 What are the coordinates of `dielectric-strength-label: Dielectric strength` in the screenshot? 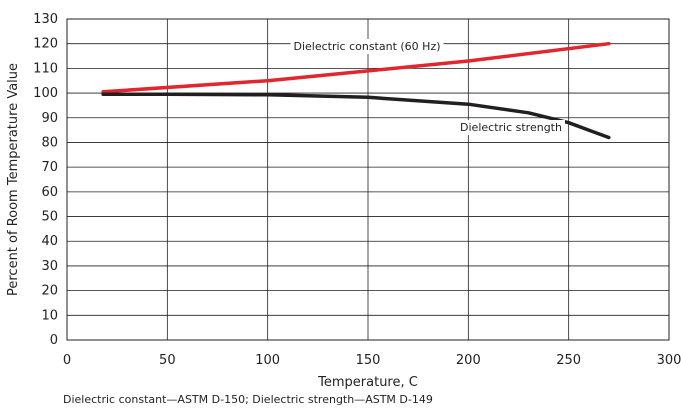 It's located at (511, 127).